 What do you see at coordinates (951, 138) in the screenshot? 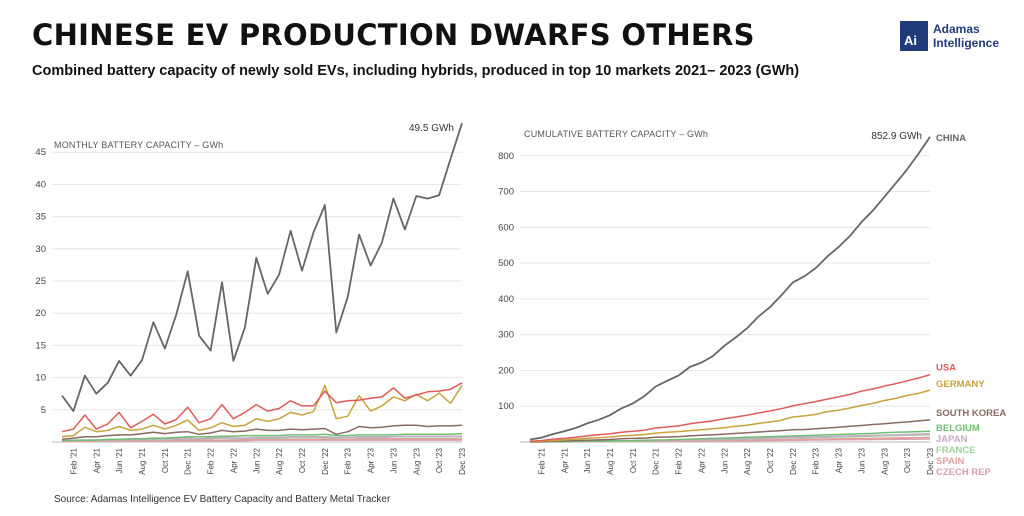
I see `series-label-china: CHINA` at bounding box center [951, 138].